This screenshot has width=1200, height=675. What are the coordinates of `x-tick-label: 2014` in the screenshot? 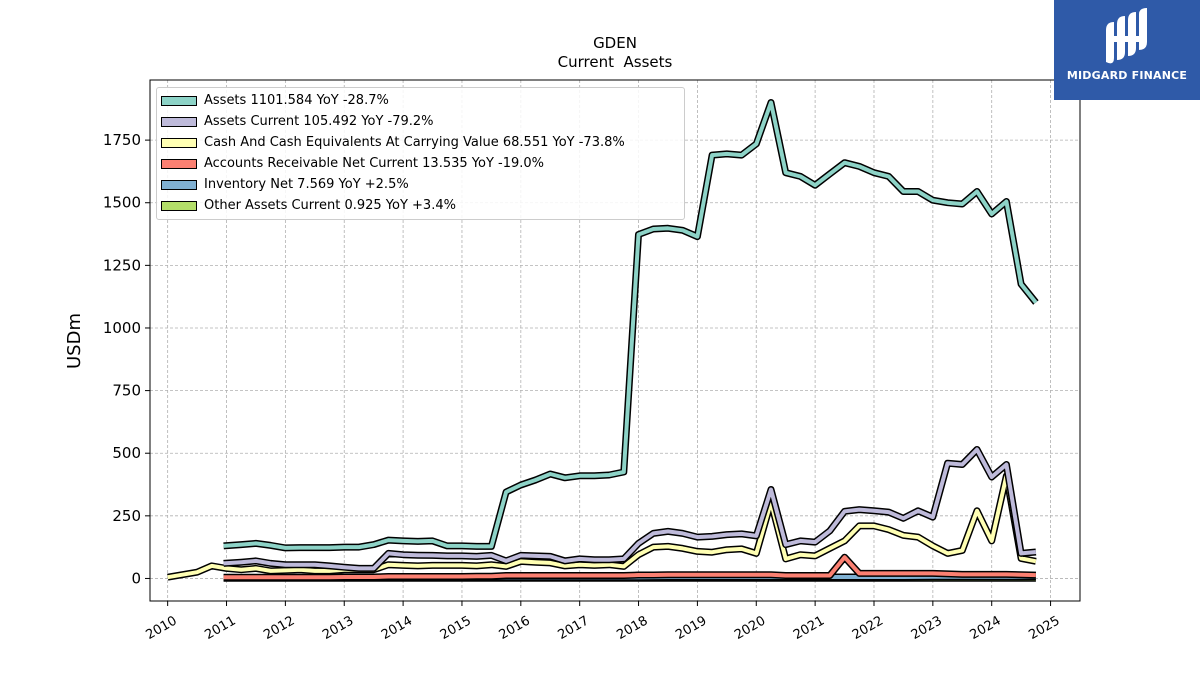 It's located at (397, 628).